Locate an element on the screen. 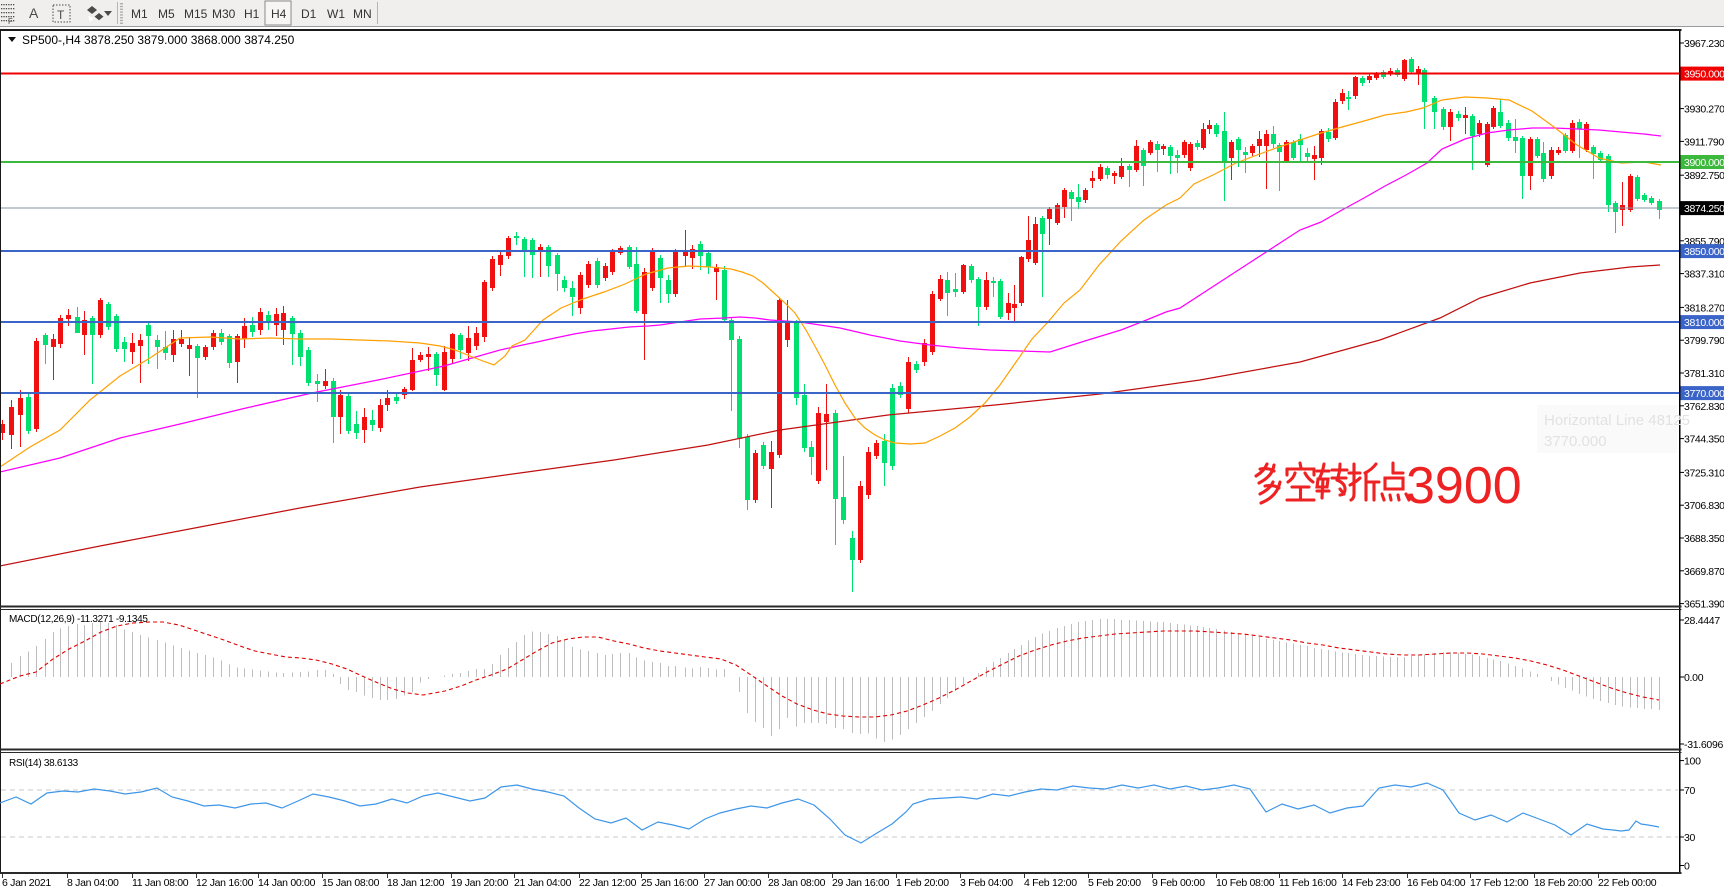 The height and width of the screenshot is (894, 1724). svg-text: 19 Jan 20:00 is located at coordinates (480, 883).